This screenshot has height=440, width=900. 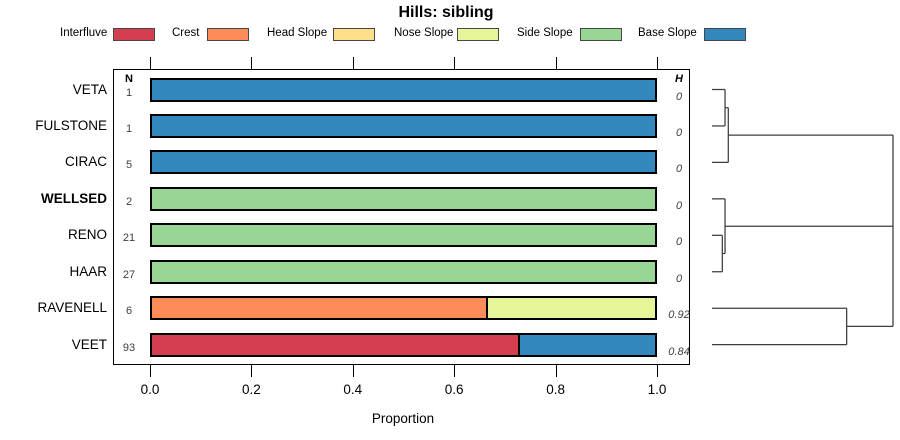 What do you see at coordinates (545, 33) in the screenshot?
I see `legend-label: Side Slope` at bounding box center [545, 33].